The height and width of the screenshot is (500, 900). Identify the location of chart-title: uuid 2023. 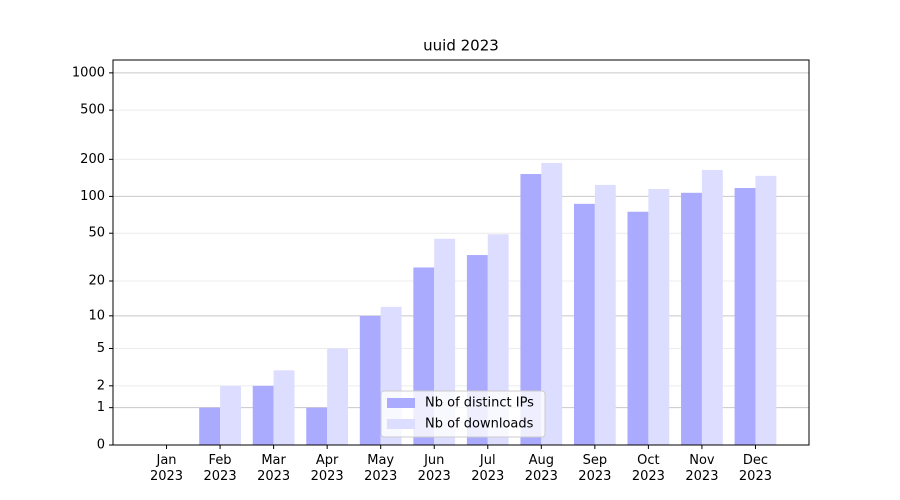
(461, 46).